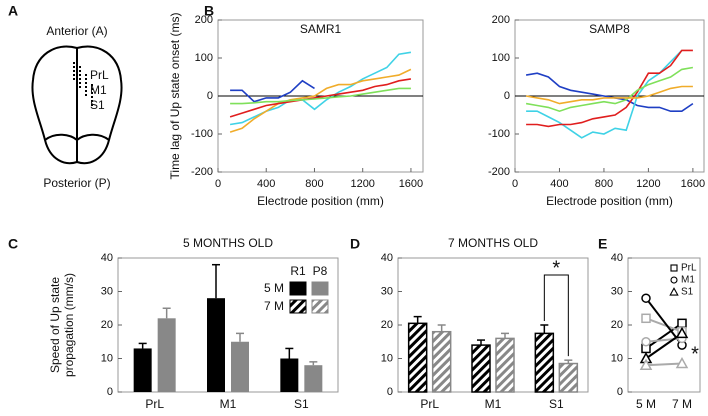  Describe the element at coordinates (228, 243) in the screenshot. I see `chart-title: 5 MONTHS OLD` at that location.